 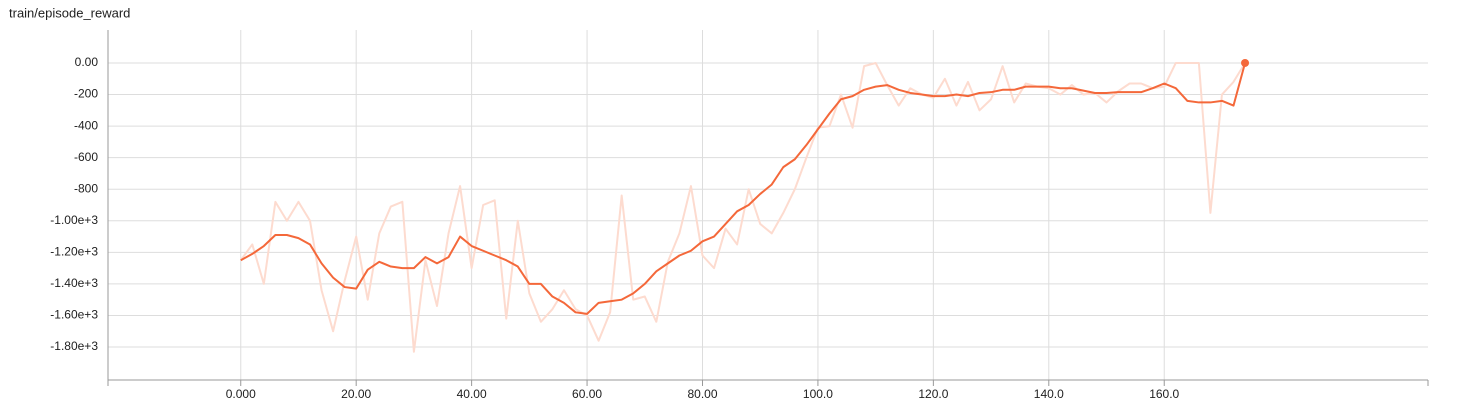 I want to click on x-tick-label: 120.0, so click(x=933, y=394).